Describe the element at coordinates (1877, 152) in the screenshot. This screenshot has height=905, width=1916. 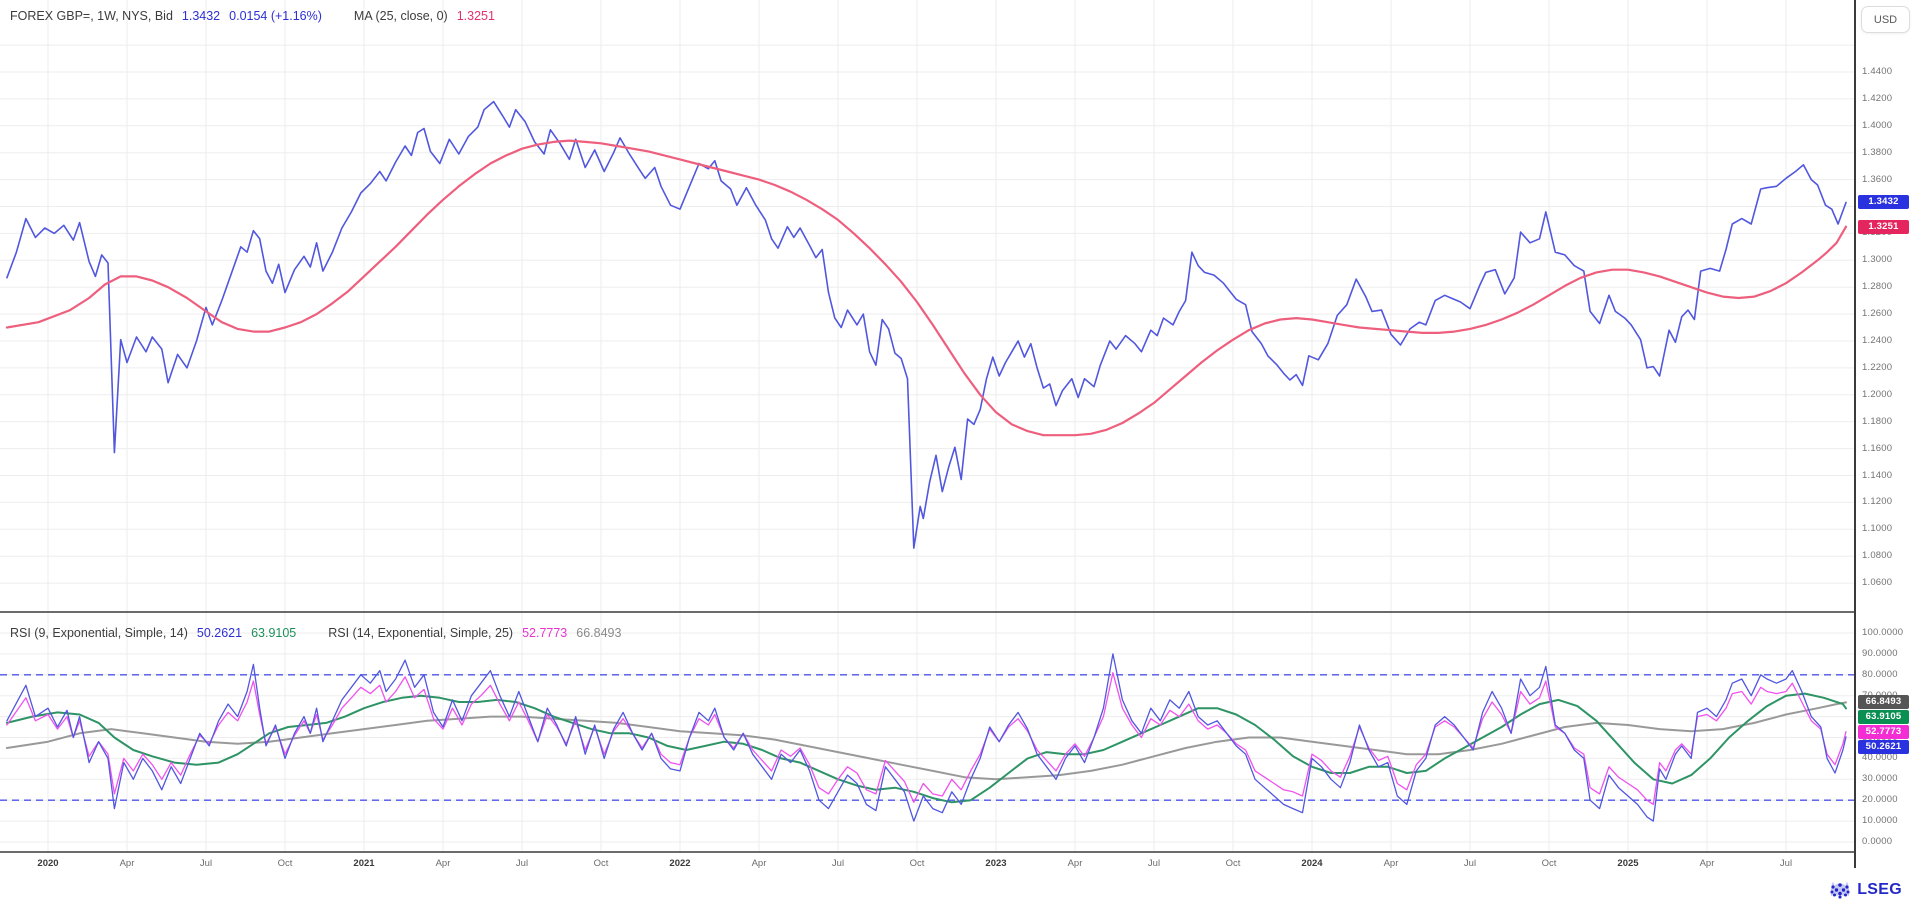
I see `price-axis-tick: 1.3800` at that location.